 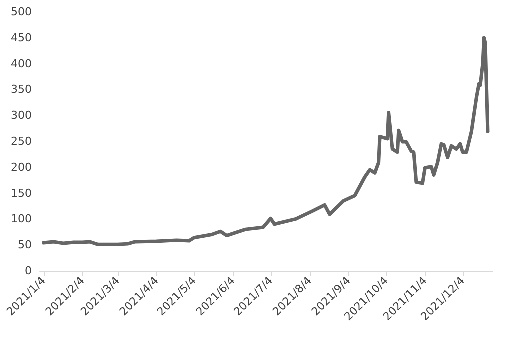 I want to click on y-tick-label: 300, so click(x=21, y=115).